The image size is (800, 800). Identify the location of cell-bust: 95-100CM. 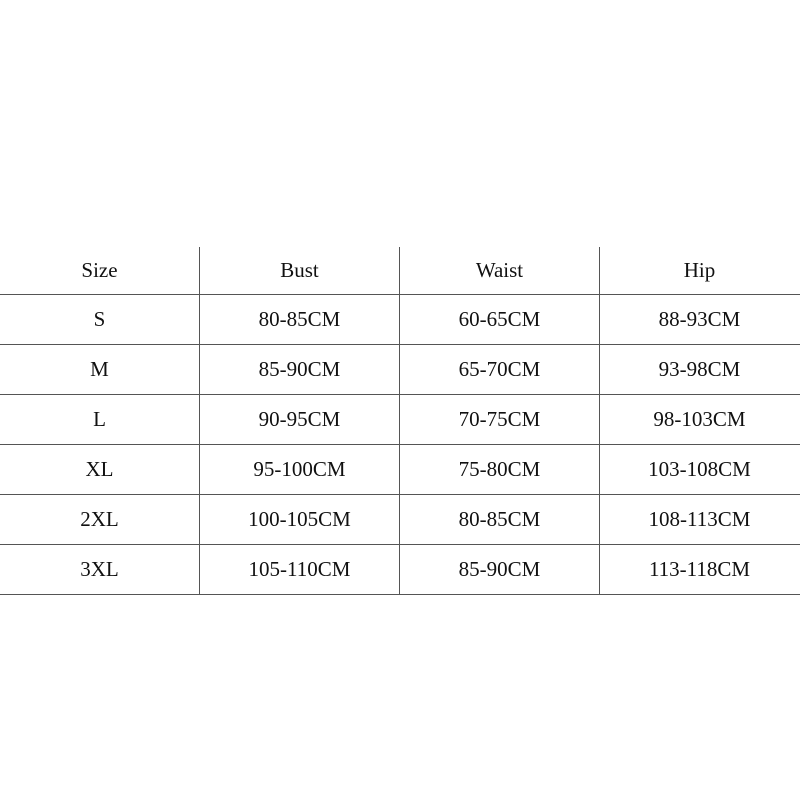
(299, 469).